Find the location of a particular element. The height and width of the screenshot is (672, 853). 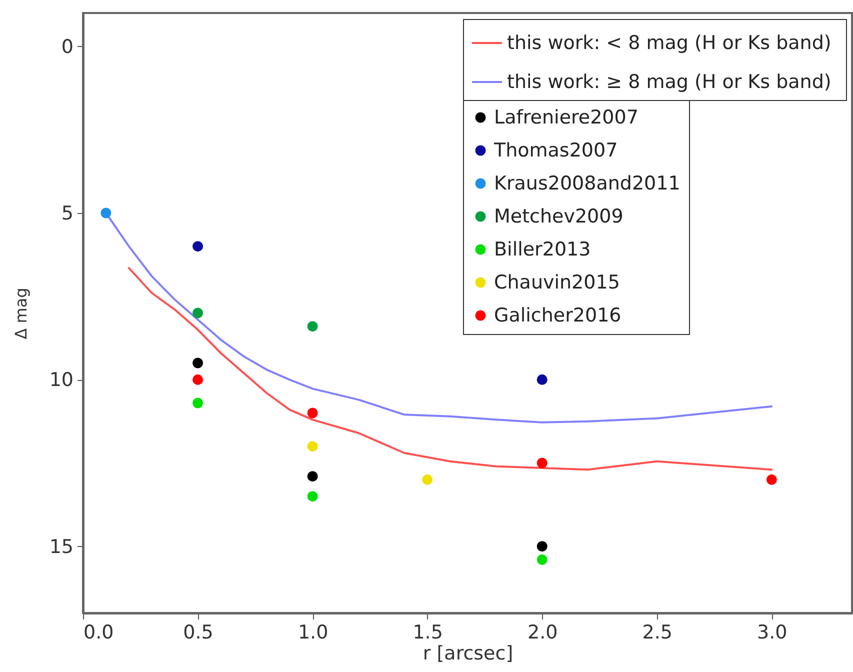

x-tick-label: 0.0 is located at coordinates (99, 633).